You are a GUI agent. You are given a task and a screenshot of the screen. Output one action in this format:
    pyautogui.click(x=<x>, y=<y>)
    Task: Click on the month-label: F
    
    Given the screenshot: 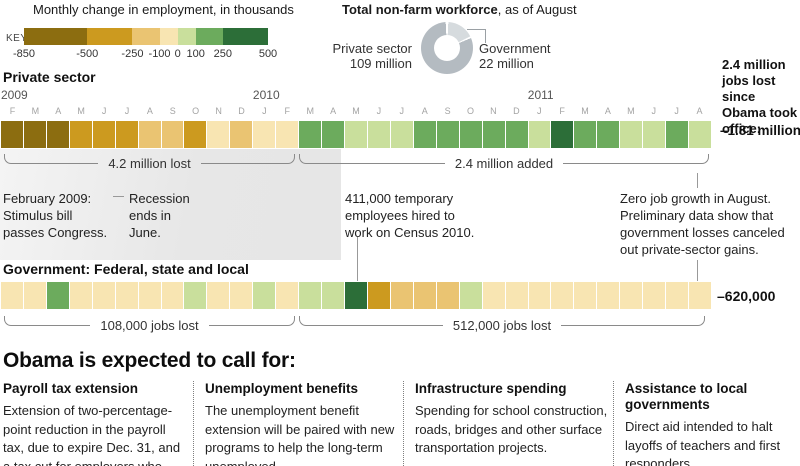 What is the action you would take?
    pyautogui.click(x=562, y=111)
    